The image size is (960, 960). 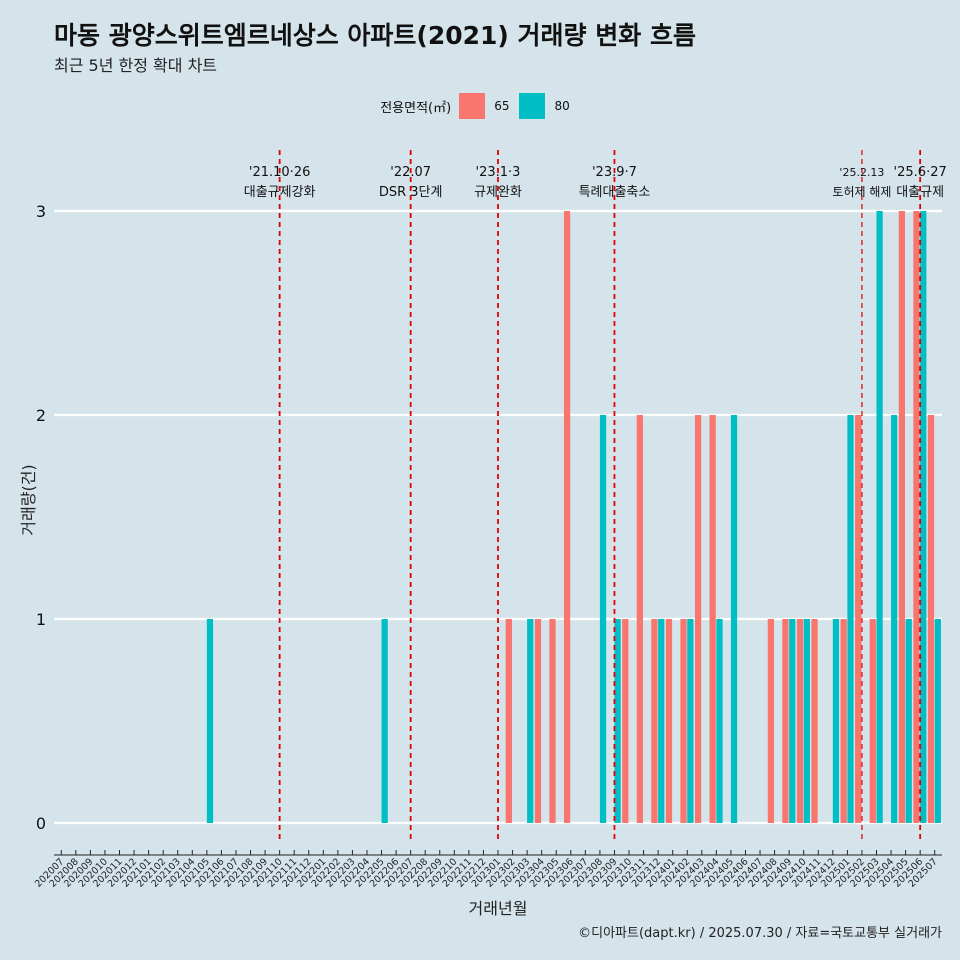 What do you see at coordinates (136, 65) in the screenshot?
I see `chart-subtitle: 최근 5년 한정 확대 차트` at bounding box center [136, 65].